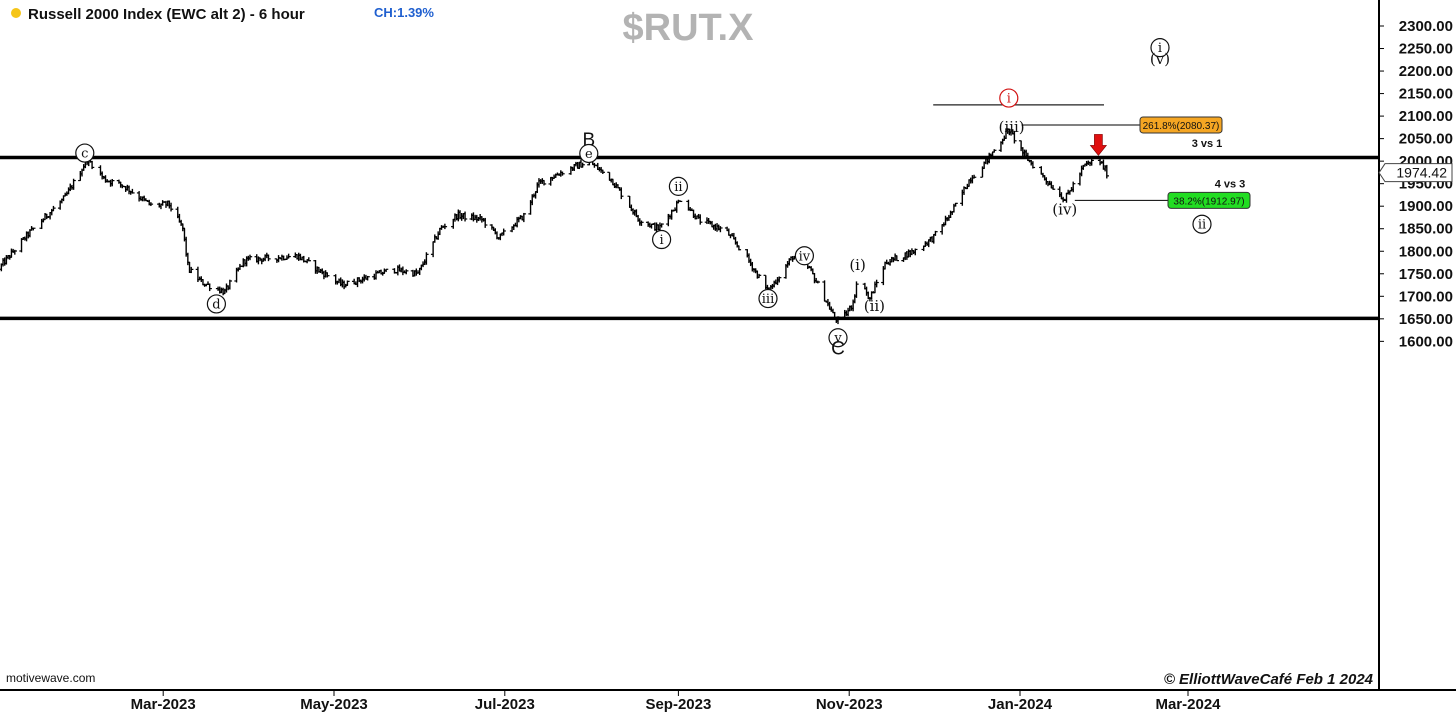  I want to click on fib-level-label: 261.8%(2080.37), so click(1181, 126).